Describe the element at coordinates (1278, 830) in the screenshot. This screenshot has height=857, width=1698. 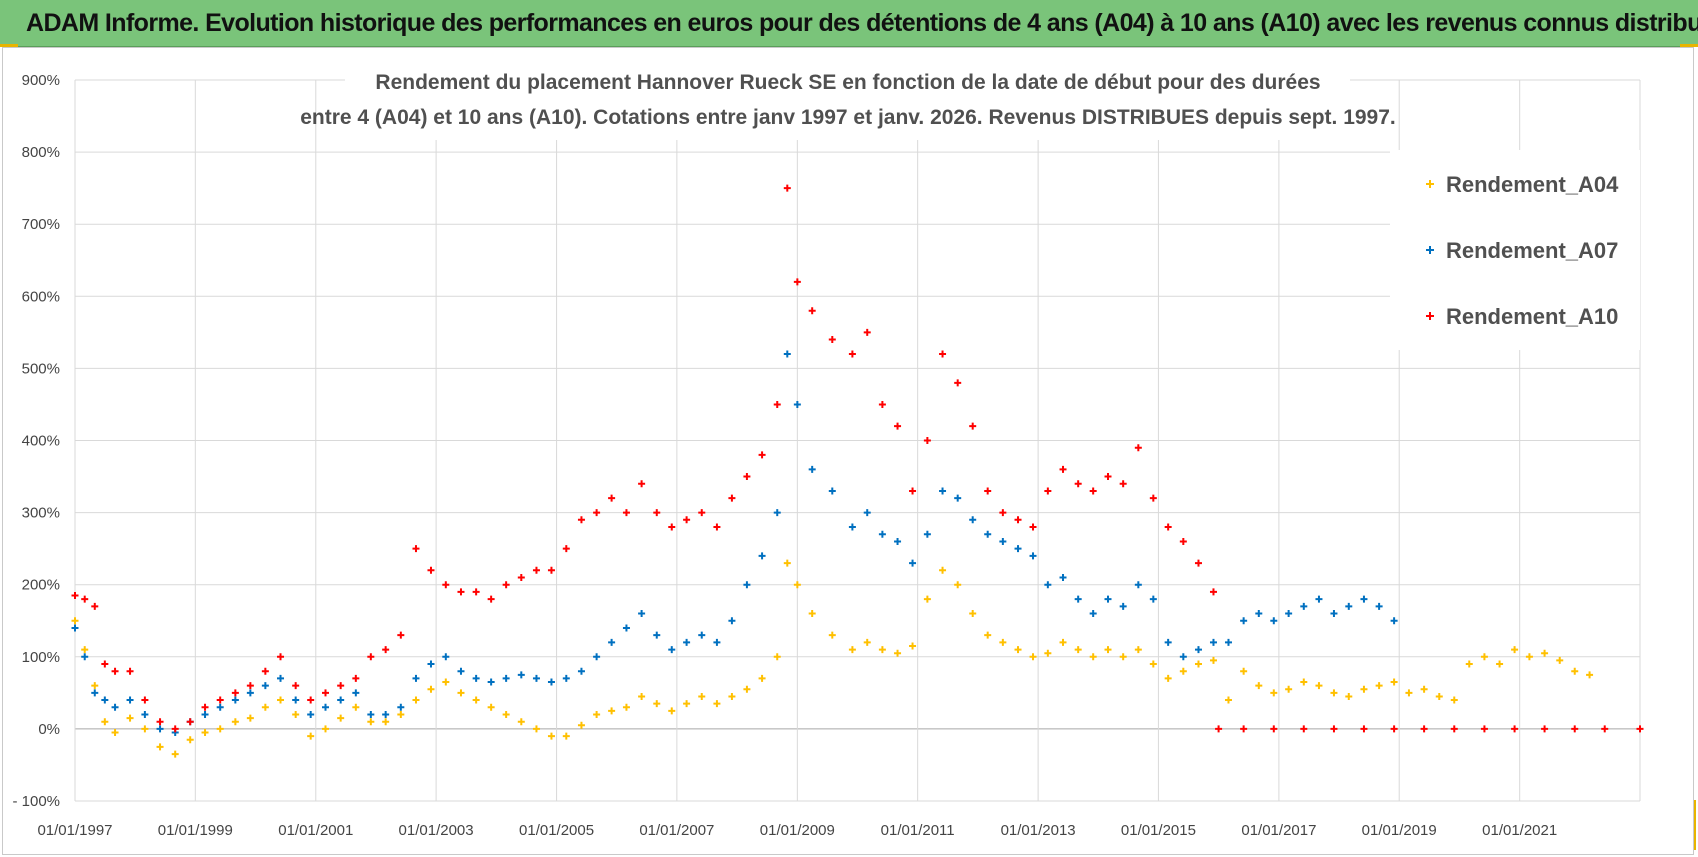
I see `x-tick-label: 01/01/2017` at that location.